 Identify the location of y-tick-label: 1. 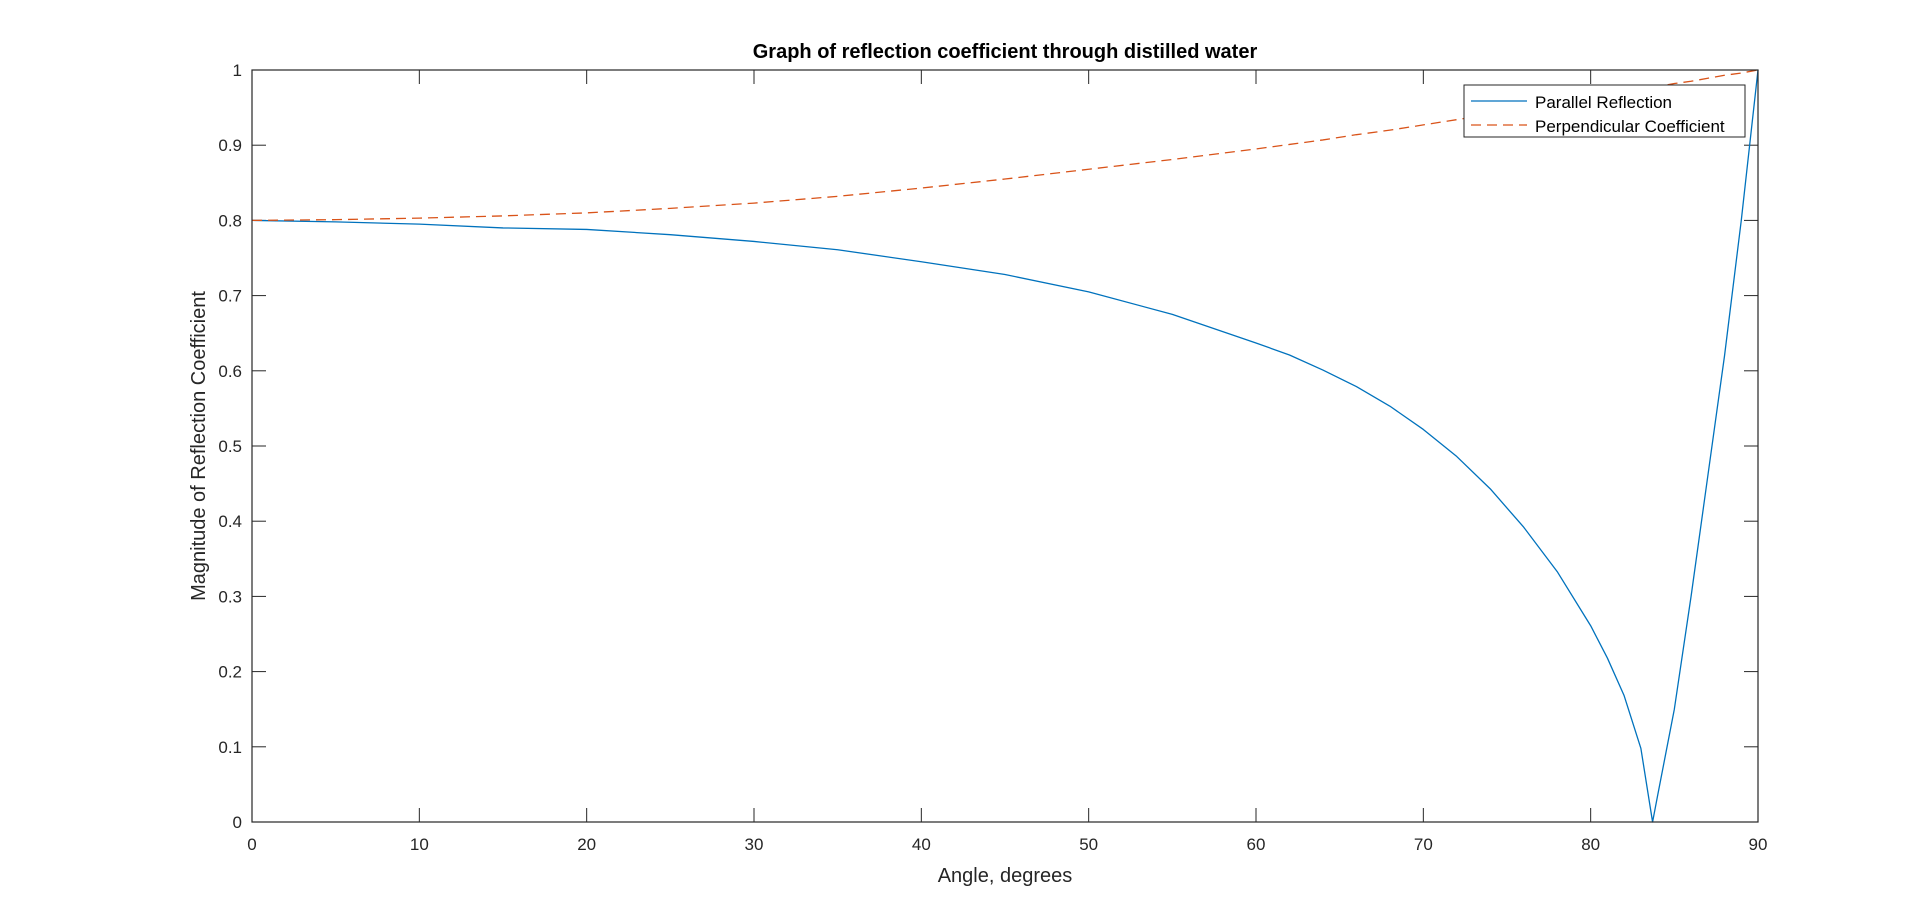
(237, 70).